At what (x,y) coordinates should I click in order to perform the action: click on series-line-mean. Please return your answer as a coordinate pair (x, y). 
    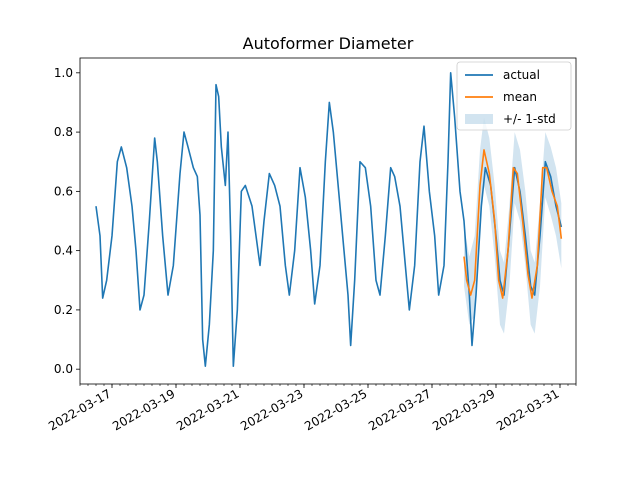
    Looking at the image, I should click on (513, 224).